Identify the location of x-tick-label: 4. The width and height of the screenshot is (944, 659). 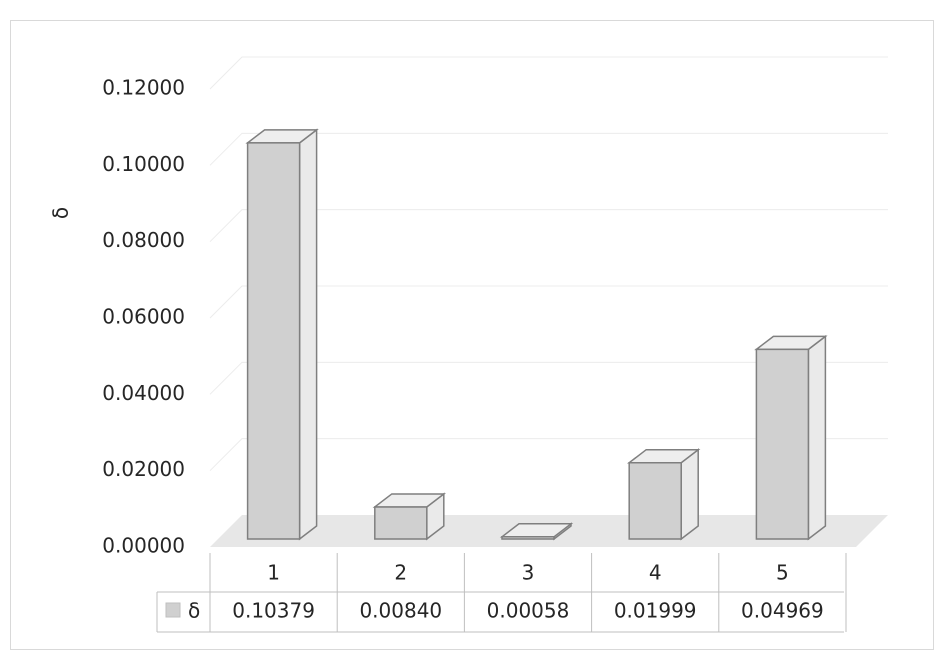
(655, 573).